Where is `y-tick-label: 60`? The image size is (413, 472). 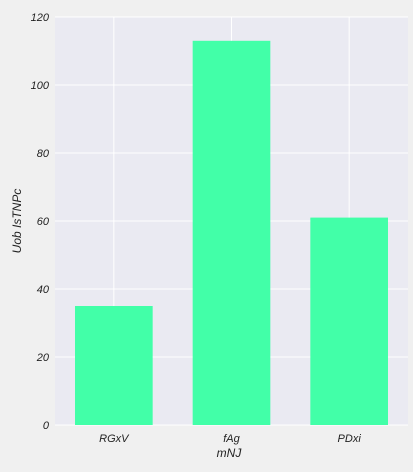 y-tick-label: 60 is located at coordinates (43, 222).